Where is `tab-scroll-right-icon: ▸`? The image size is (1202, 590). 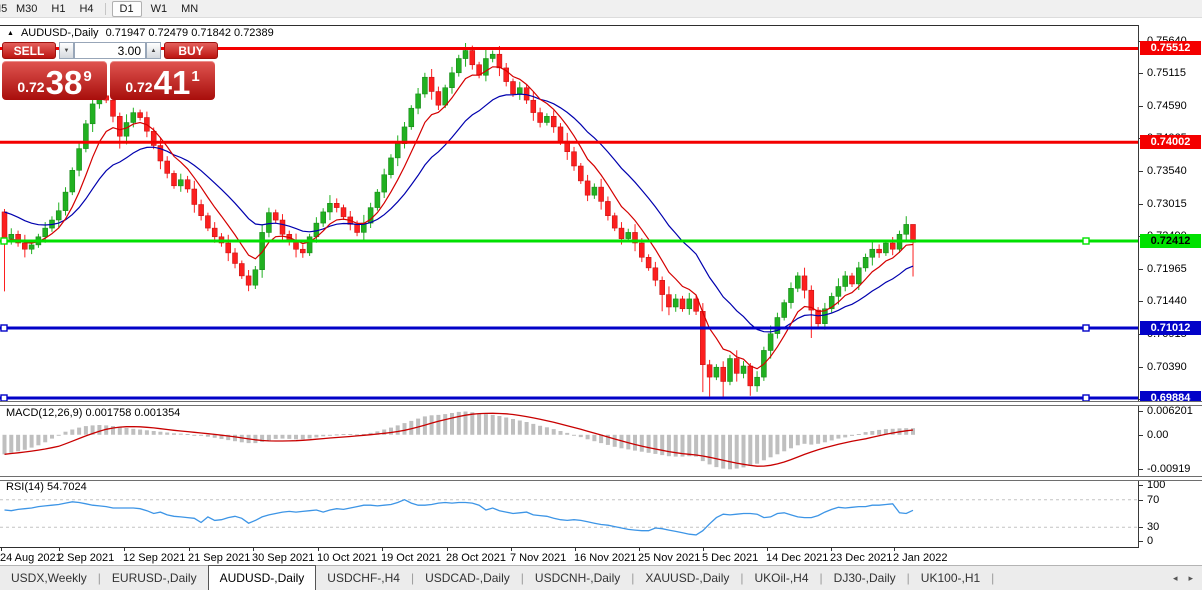 tab-scroll-right-icon: ▸ is located at coordinates (1190, 577).